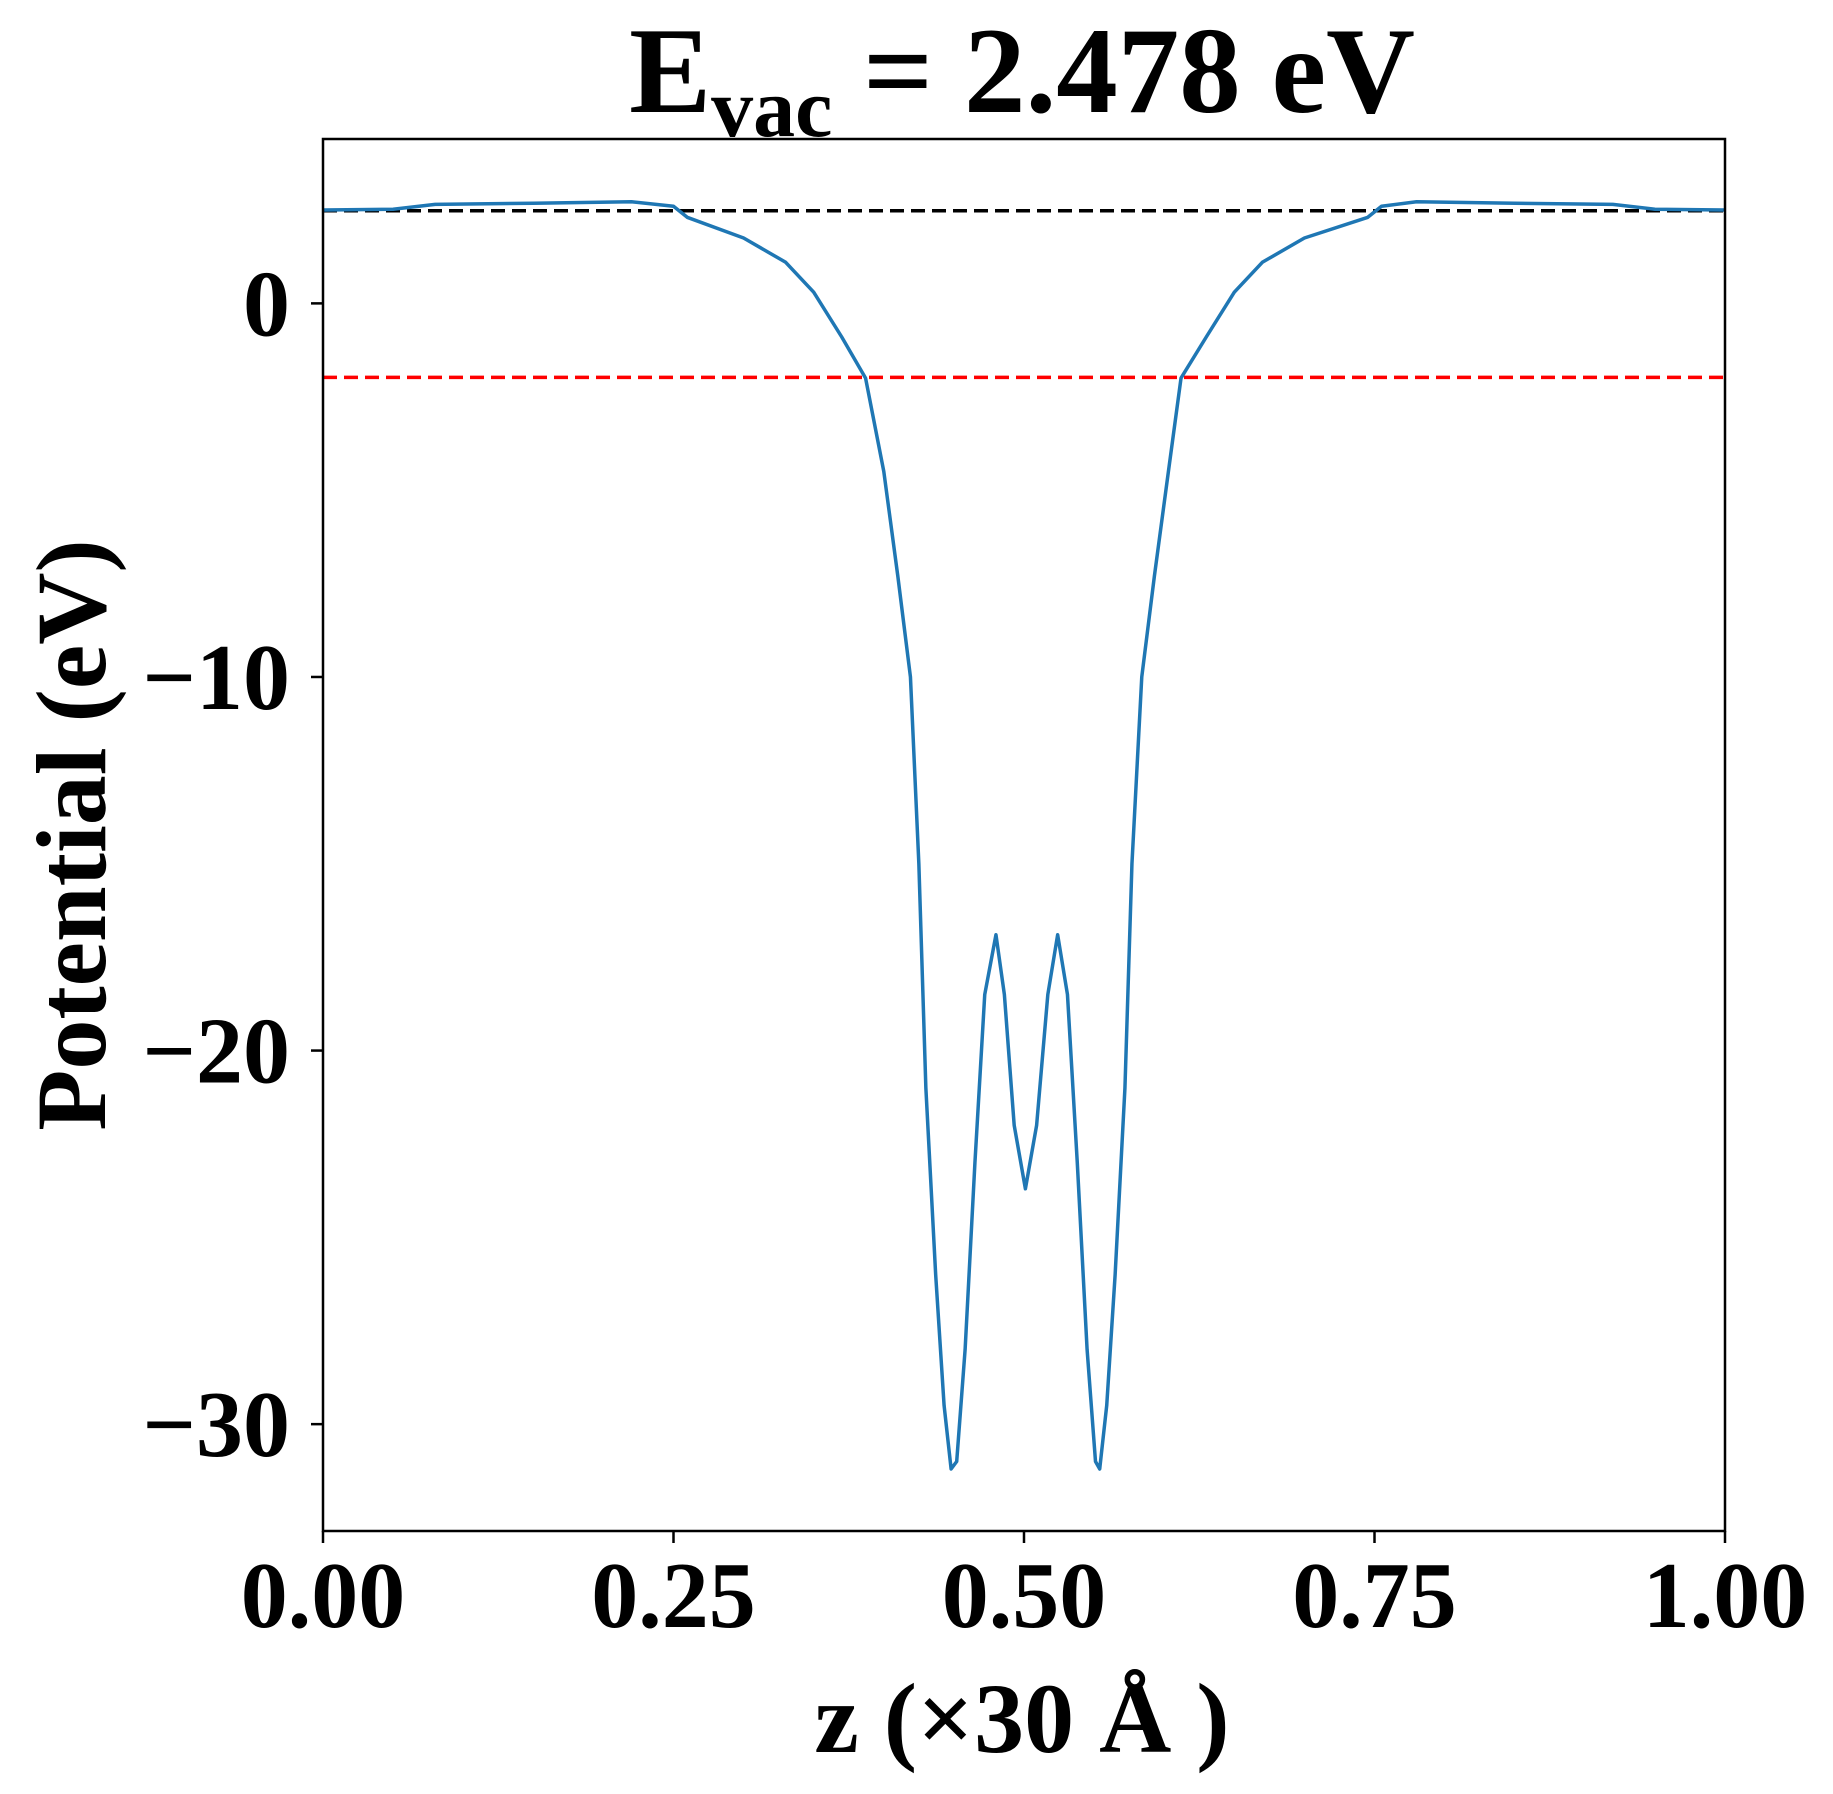 Image resolution: width=1833 pixels, height=1794 pixels. What do you see at coordinates (1725, 1596) in the screenshot?
I see `x-tick-label: 1.00` at bounding box center [1725, 1596].